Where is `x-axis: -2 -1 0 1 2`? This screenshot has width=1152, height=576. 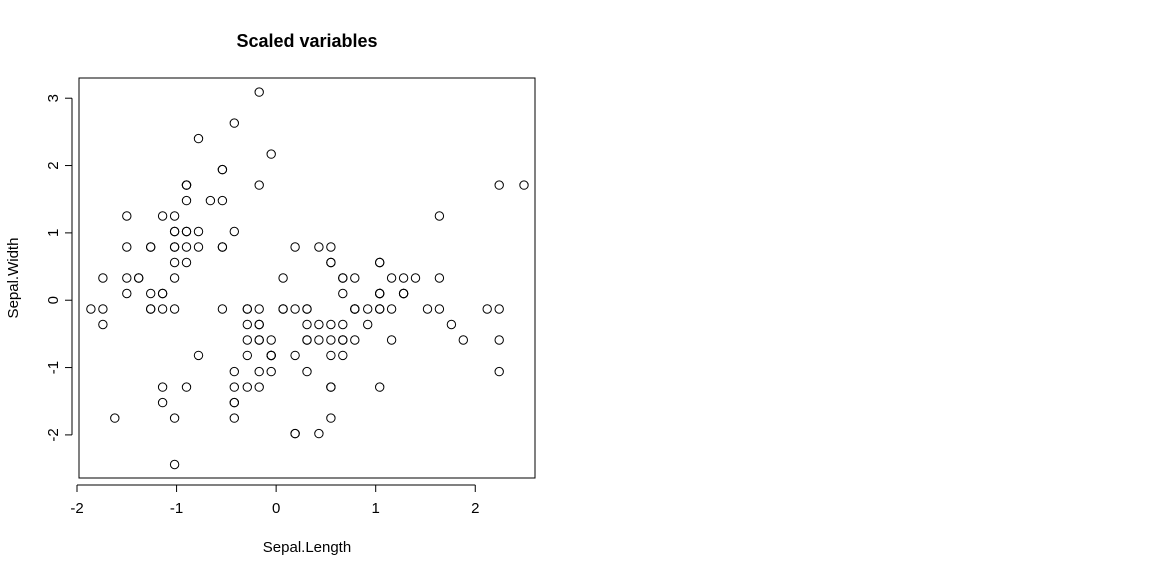 x-axis: -2 -1 0 1 2 is located at coordinates (274, 500).